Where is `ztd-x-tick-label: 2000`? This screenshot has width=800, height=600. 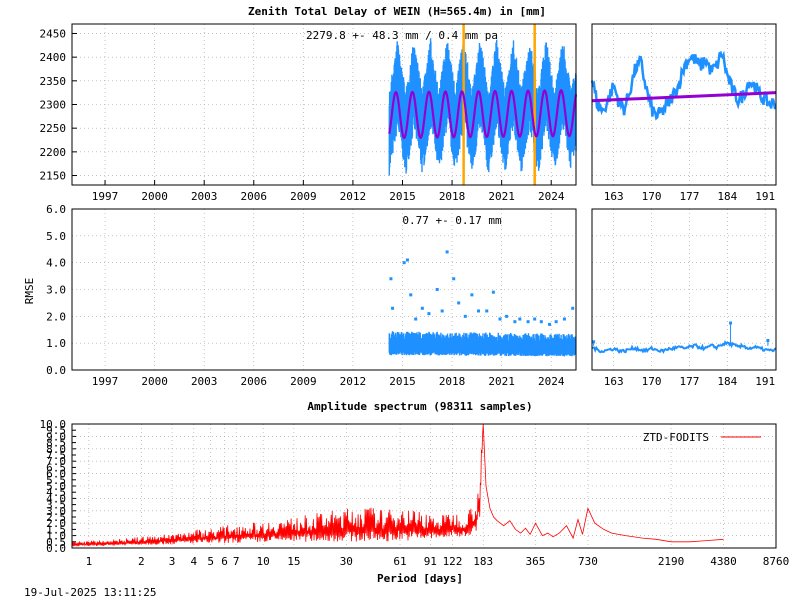 ztd-x-tick-label: 2000 is located at coordinates (154, 196).